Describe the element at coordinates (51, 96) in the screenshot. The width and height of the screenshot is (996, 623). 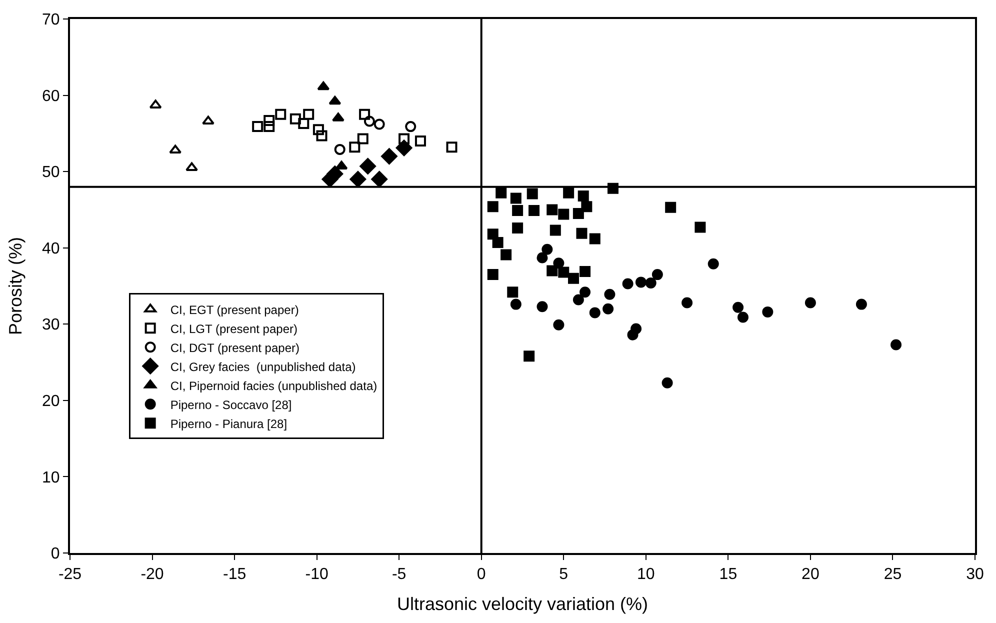
I see `y-tick-label: 60` at that location.